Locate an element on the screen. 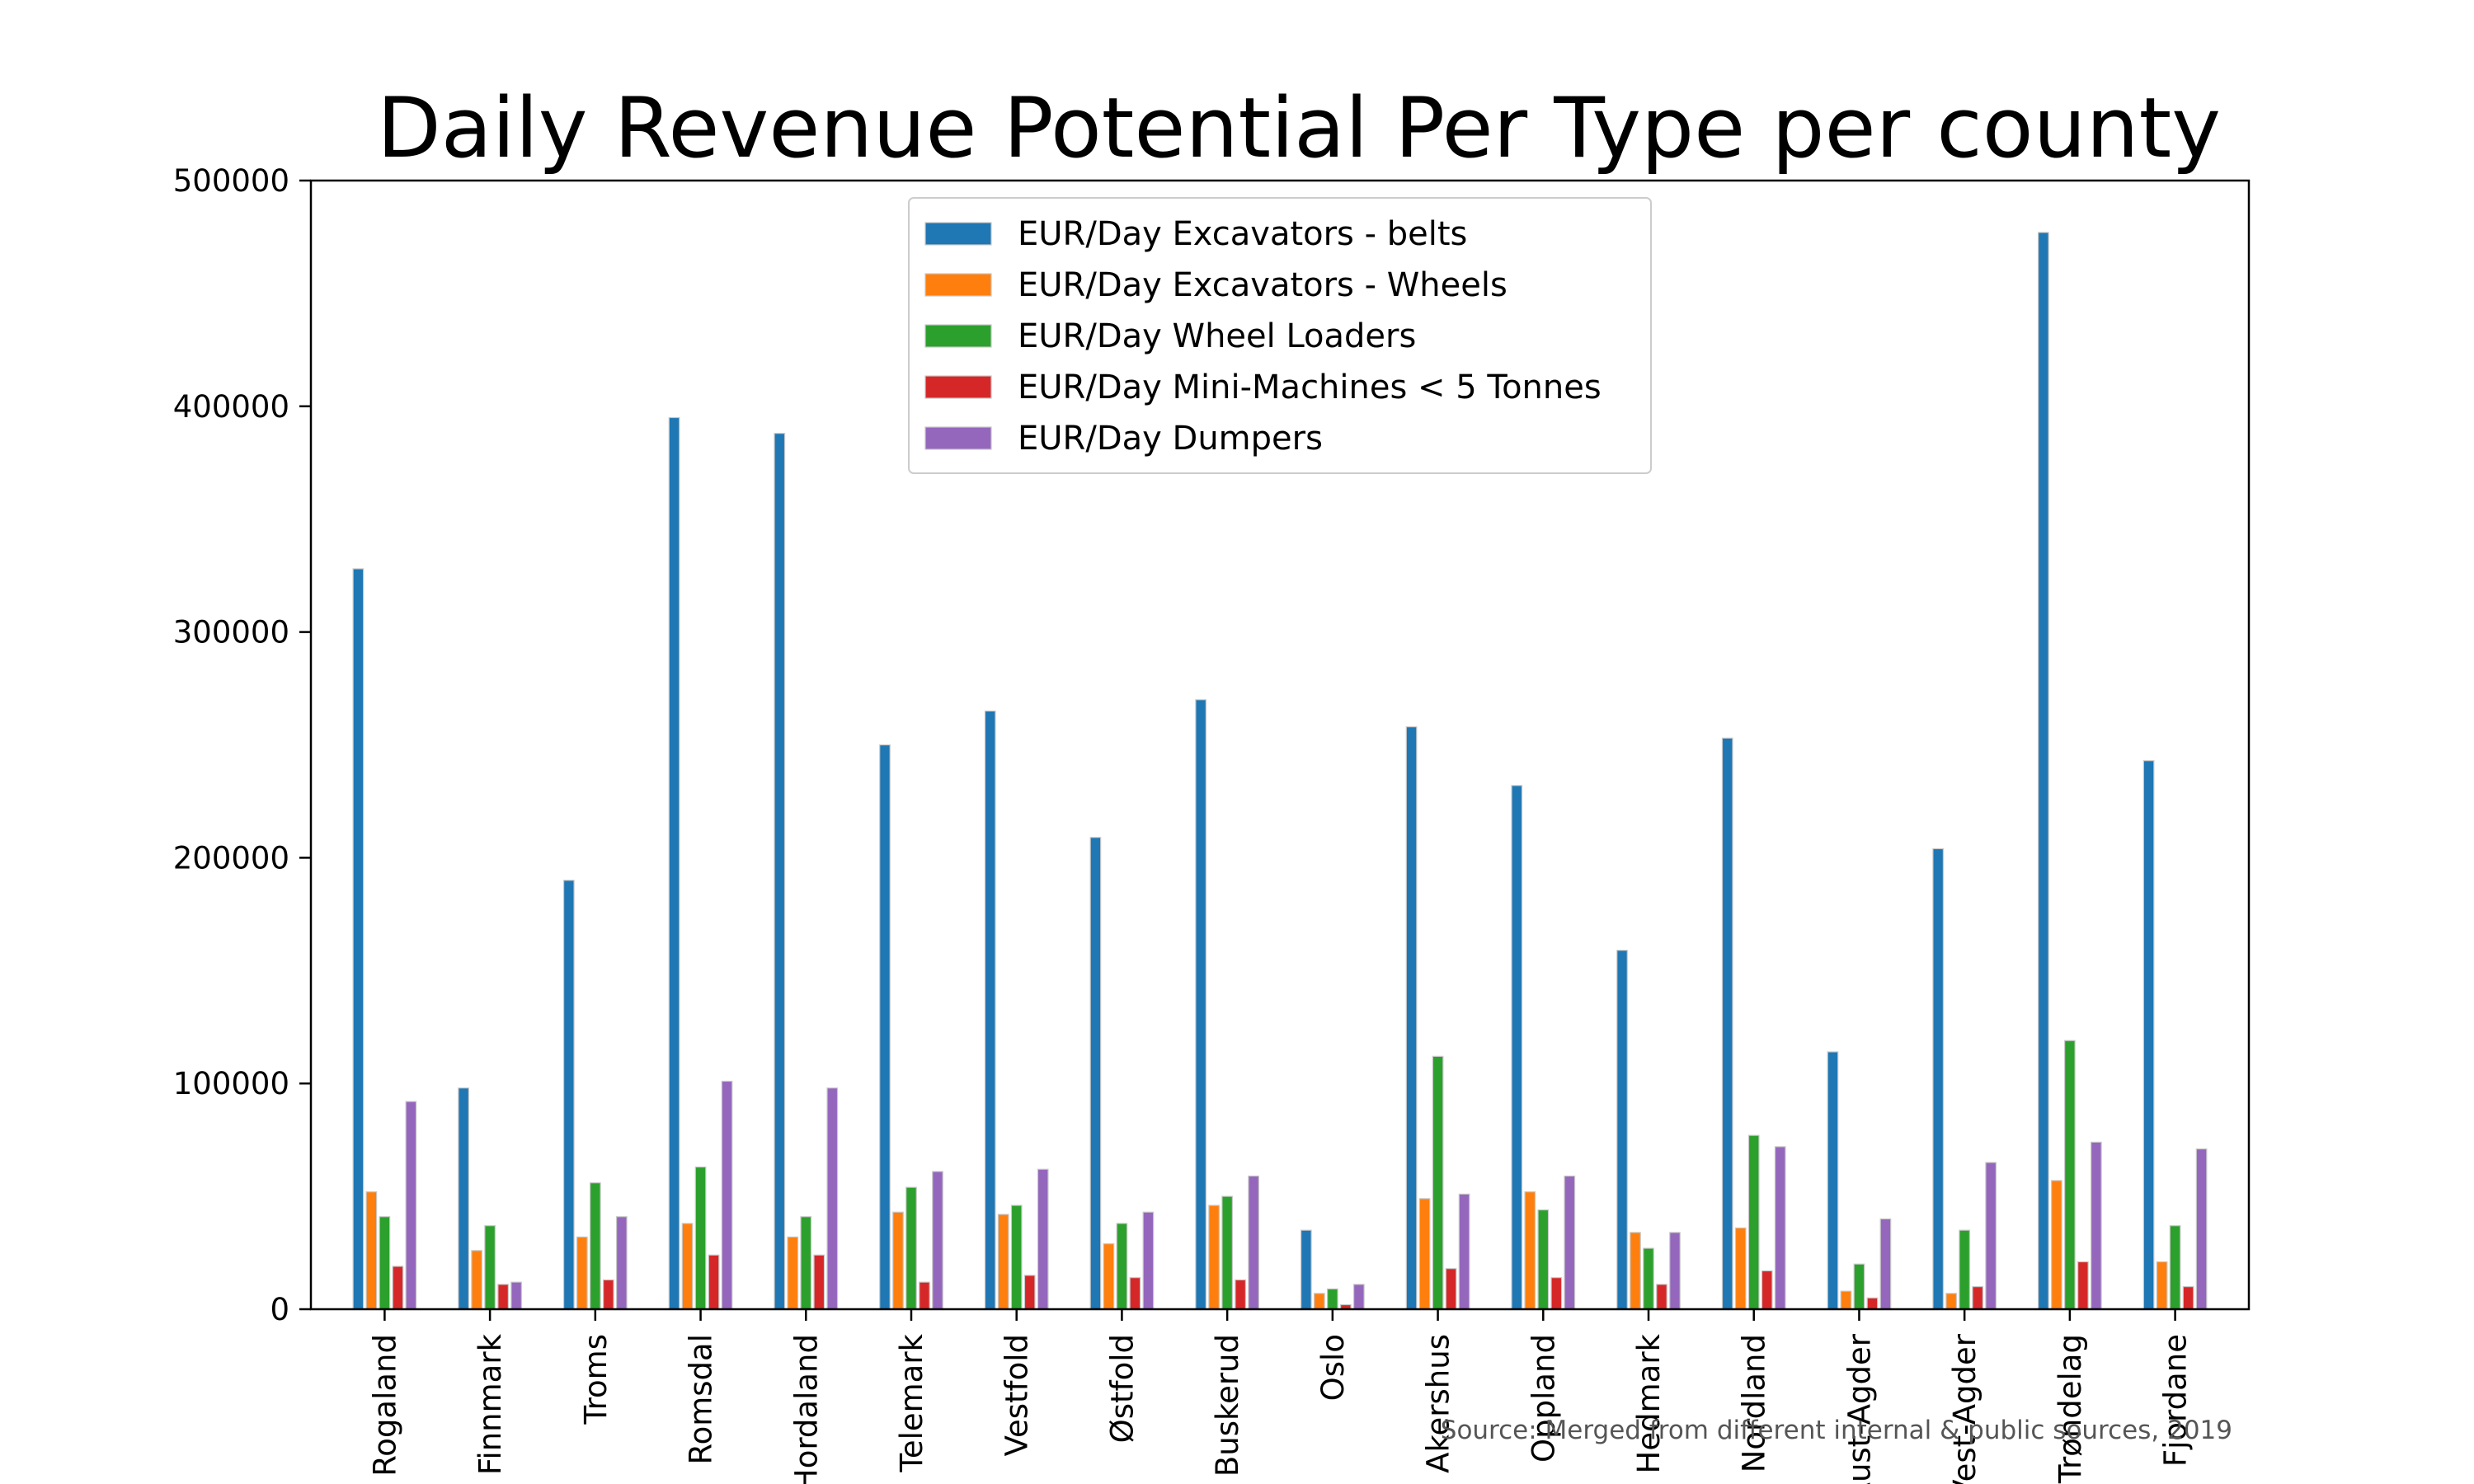 The width and height of the screenshot is (2474, 1484). x-tick-label: Romsdal is located at coordinates (701, 1399).